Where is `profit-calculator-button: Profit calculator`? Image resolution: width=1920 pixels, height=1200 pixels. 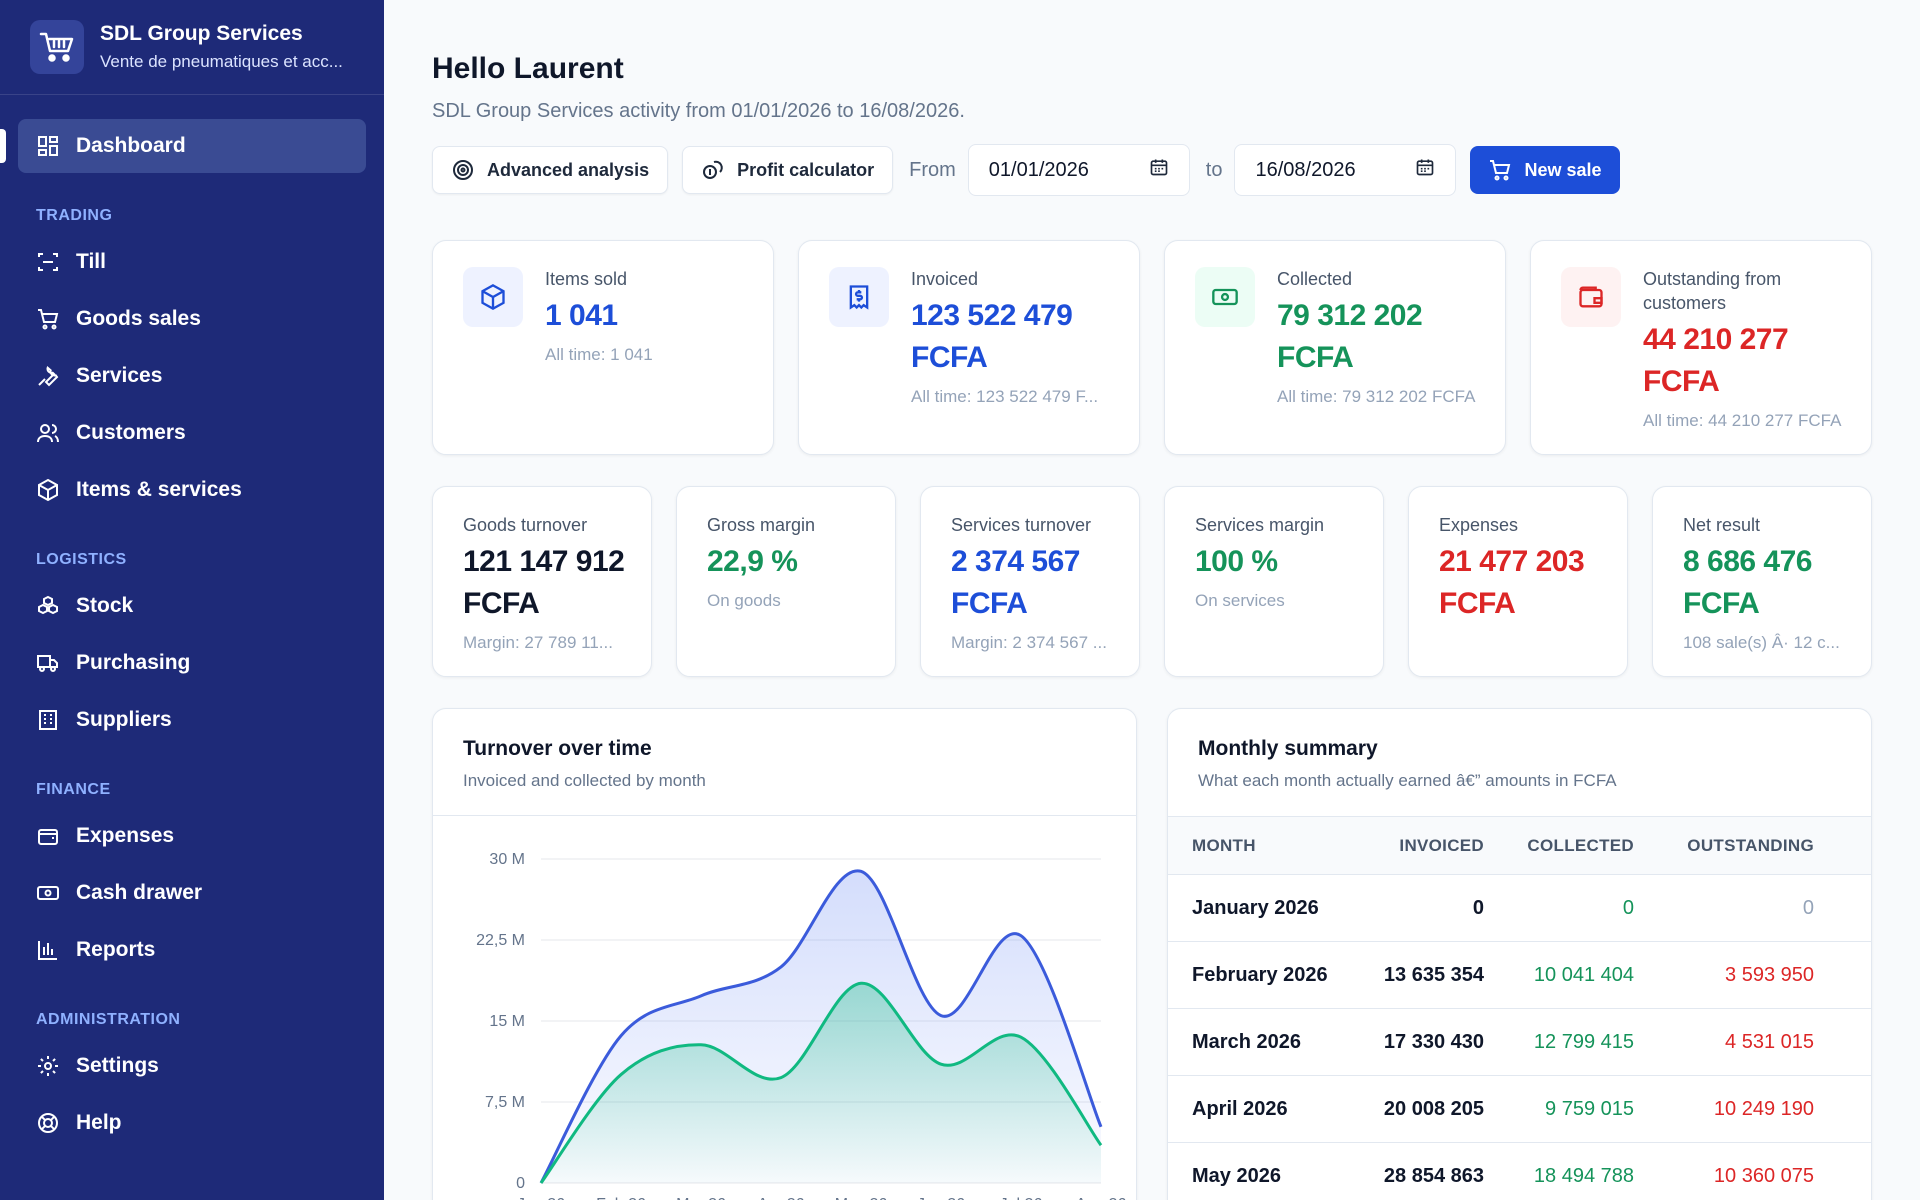
profit-calculator-button: Profit calculator is located at coordinates (788, 170).